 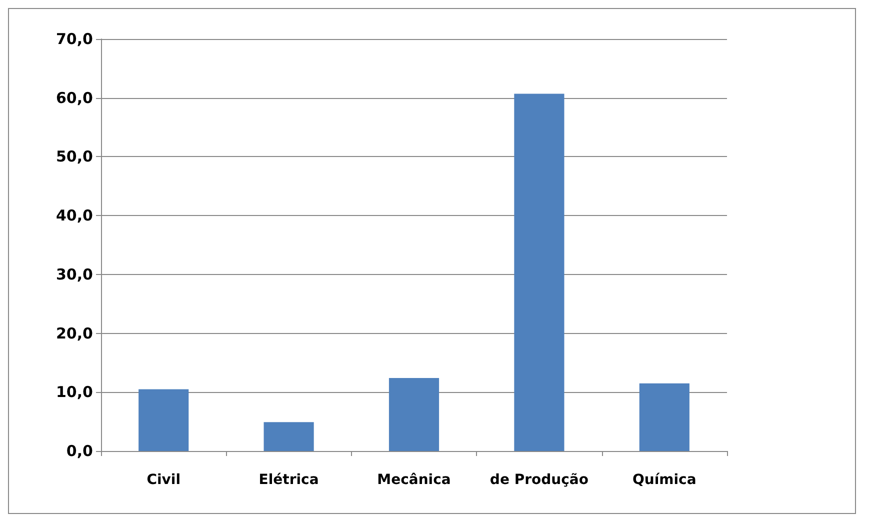 I want to click on x-tick-label: Química, so click(x=664, y=480).